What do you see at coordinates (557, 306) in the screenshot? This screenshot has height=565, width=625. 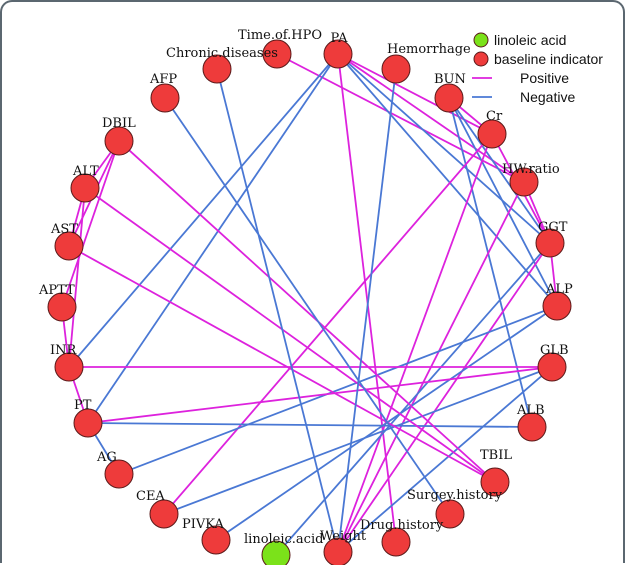 I see `node-alp` at bounding box center [557, 306].